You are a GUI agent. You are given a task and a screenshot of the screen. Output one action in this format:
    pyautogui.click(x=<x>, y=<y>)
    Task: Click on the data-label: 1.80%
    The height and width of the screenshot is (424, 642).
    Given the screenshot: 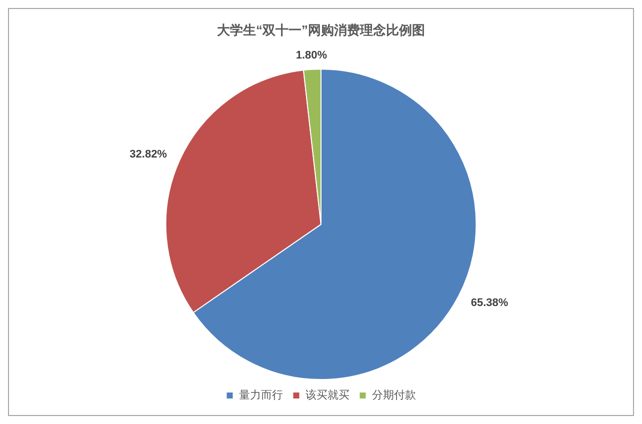 What is the action you would take?
    pyautogui.click(x=312, y=55)
    